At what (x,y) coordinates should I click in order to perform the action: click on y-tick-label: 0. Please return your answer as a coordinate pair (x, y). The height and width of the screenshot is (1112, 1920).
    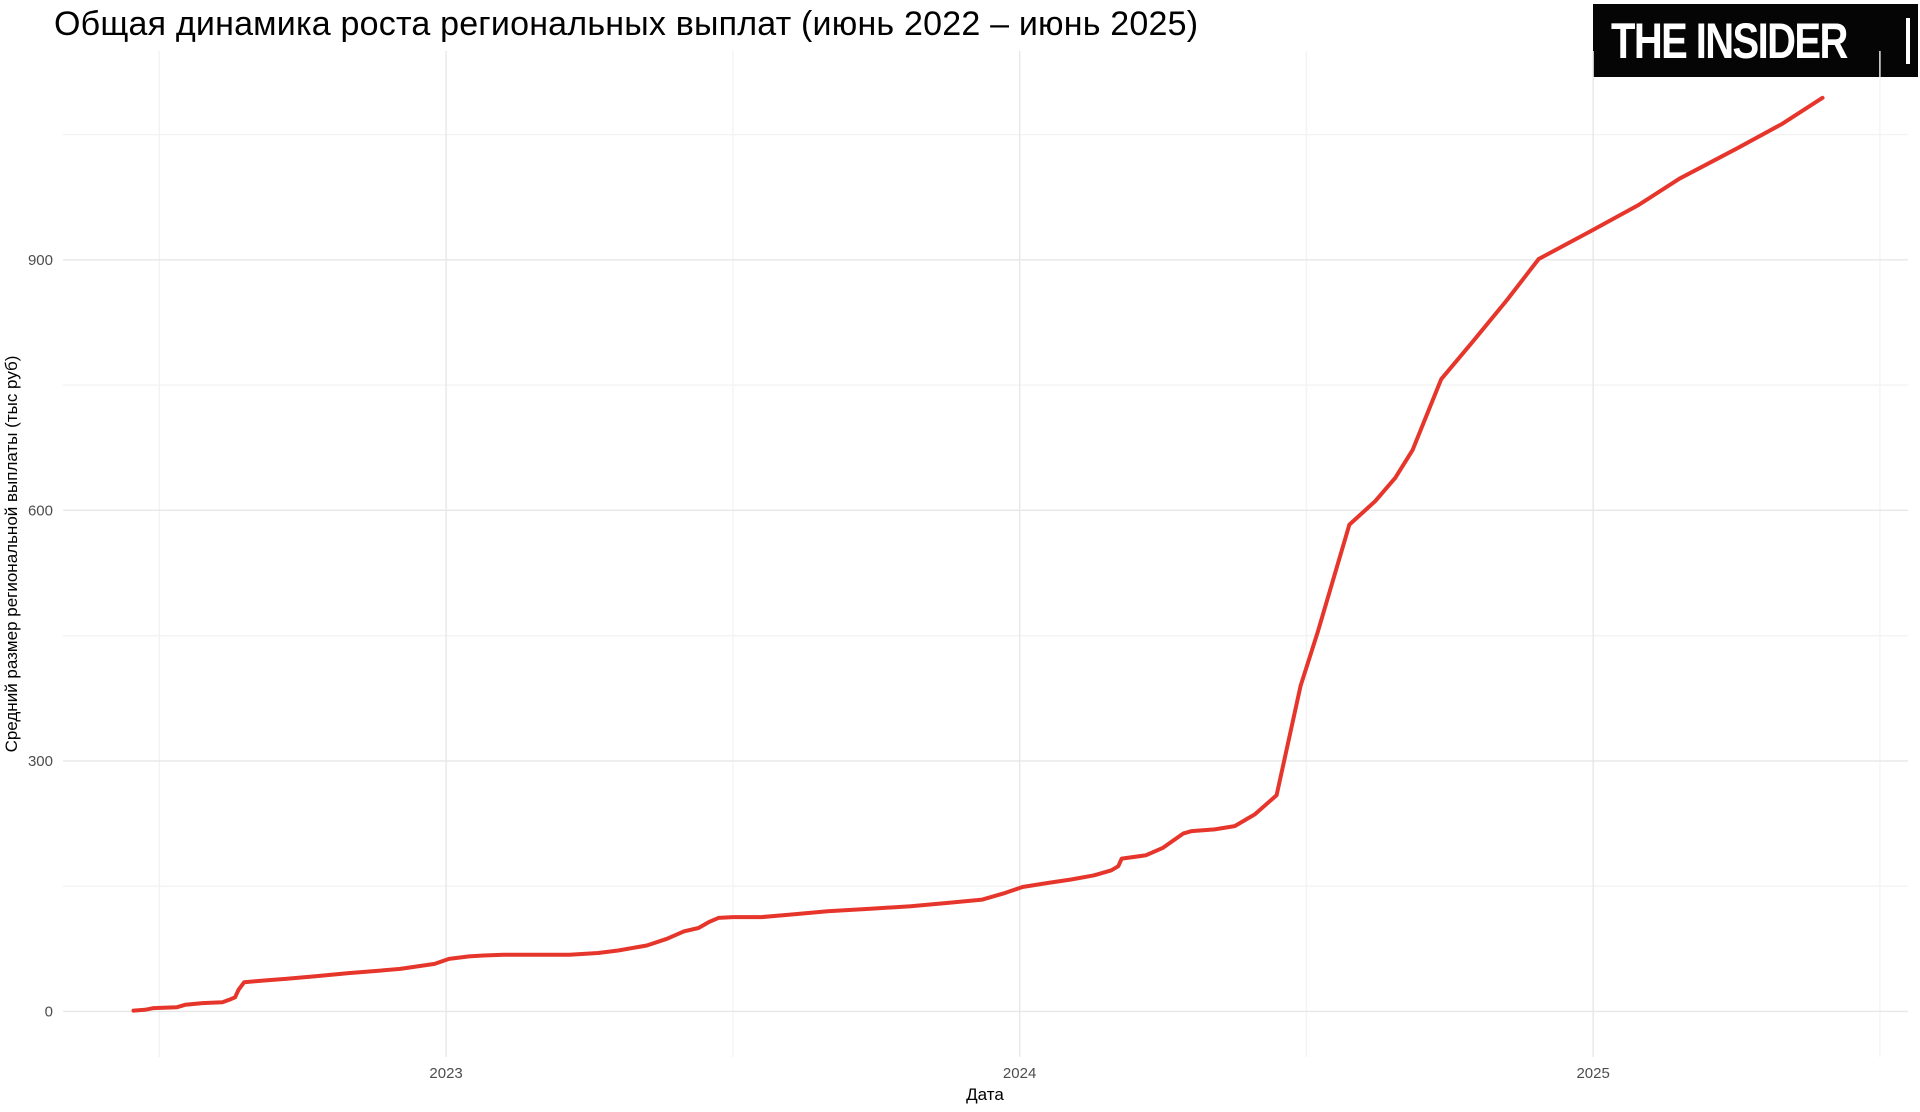
    Looking at the image, I should click on (49, 1011).